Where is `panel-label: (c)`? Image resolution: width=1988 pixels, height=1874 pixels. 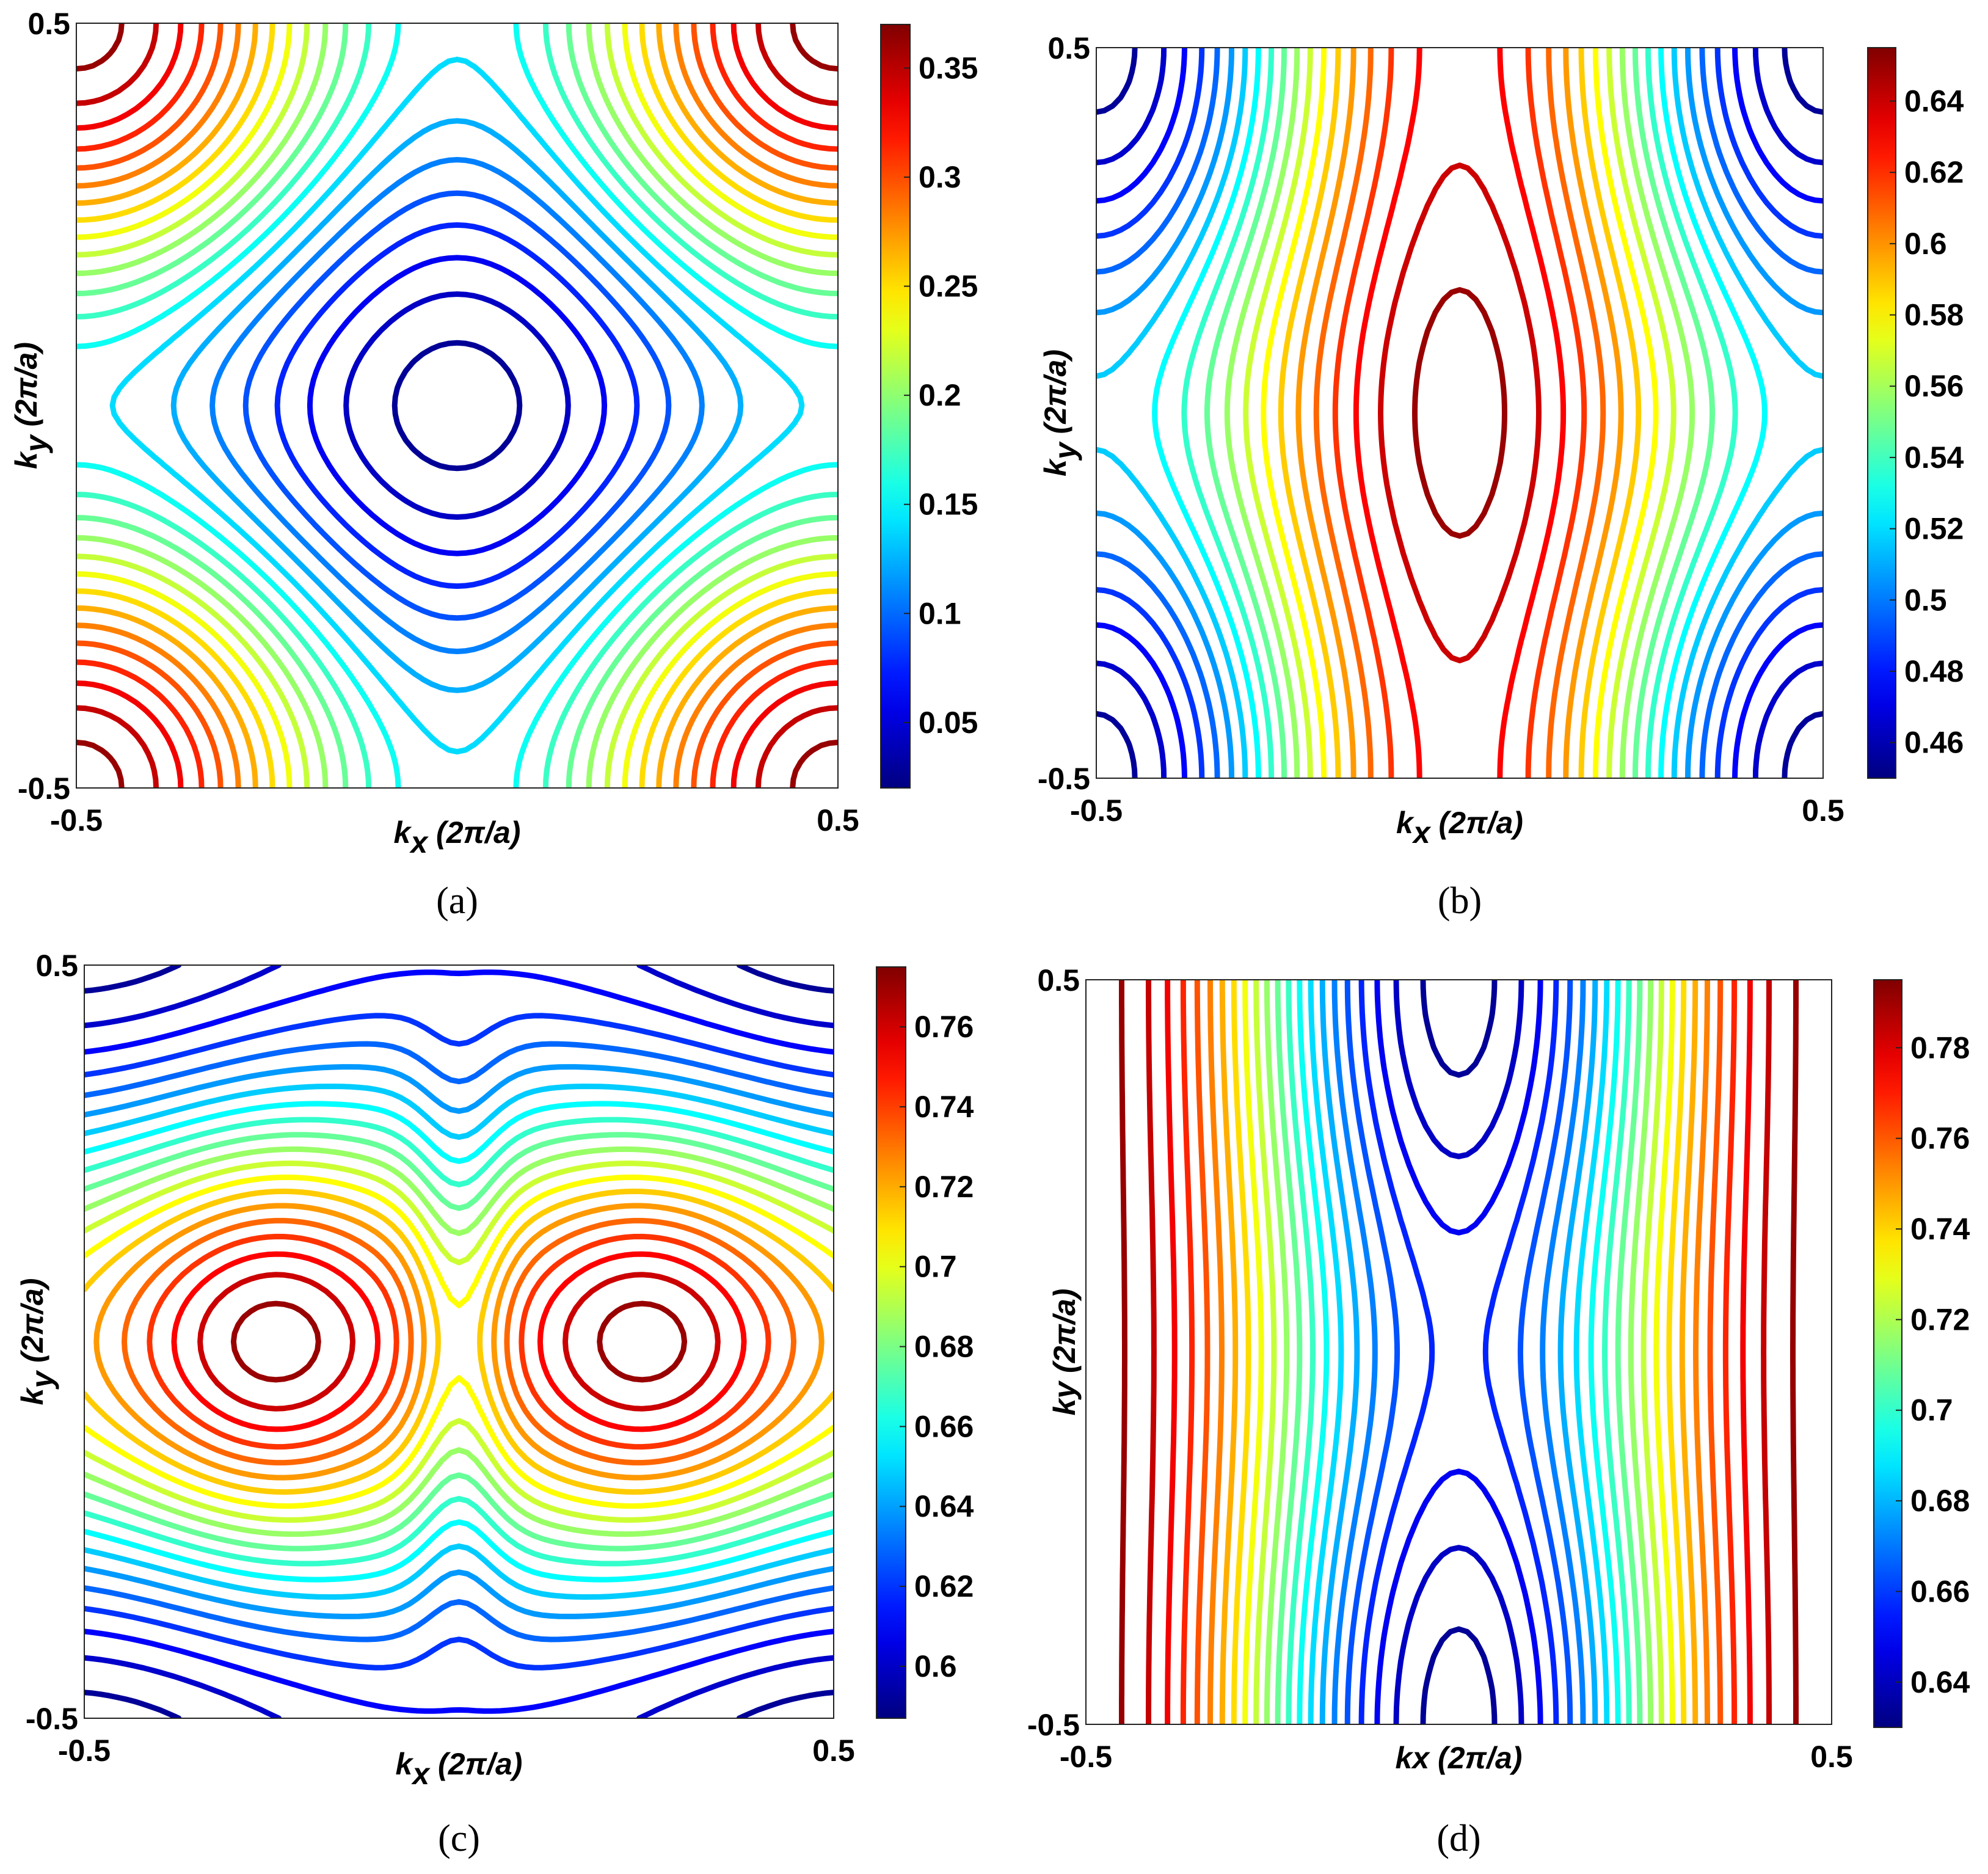
panel-label: (c) is located at coordinates (459, 1838).